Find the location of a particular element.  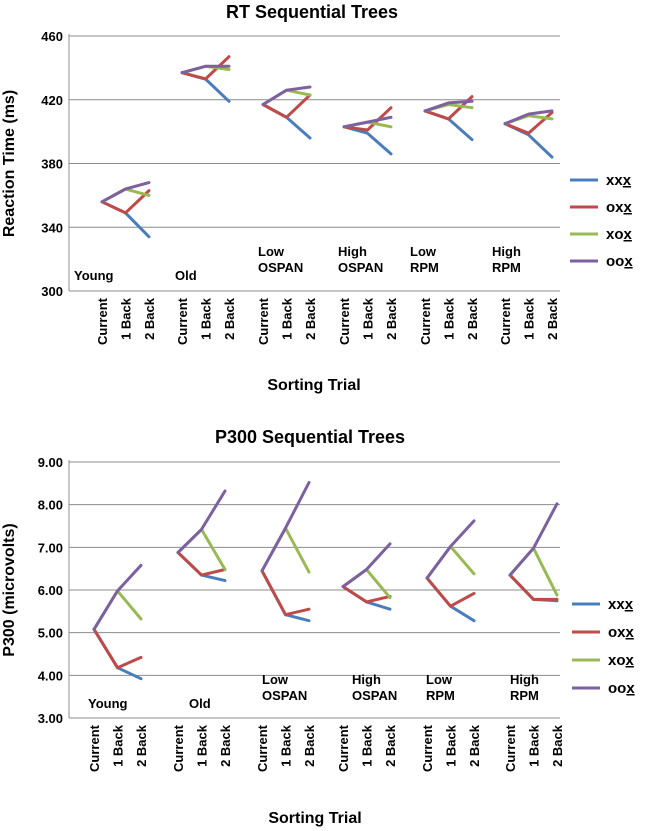

legend-text: ox is located at coordinates (617, 632).